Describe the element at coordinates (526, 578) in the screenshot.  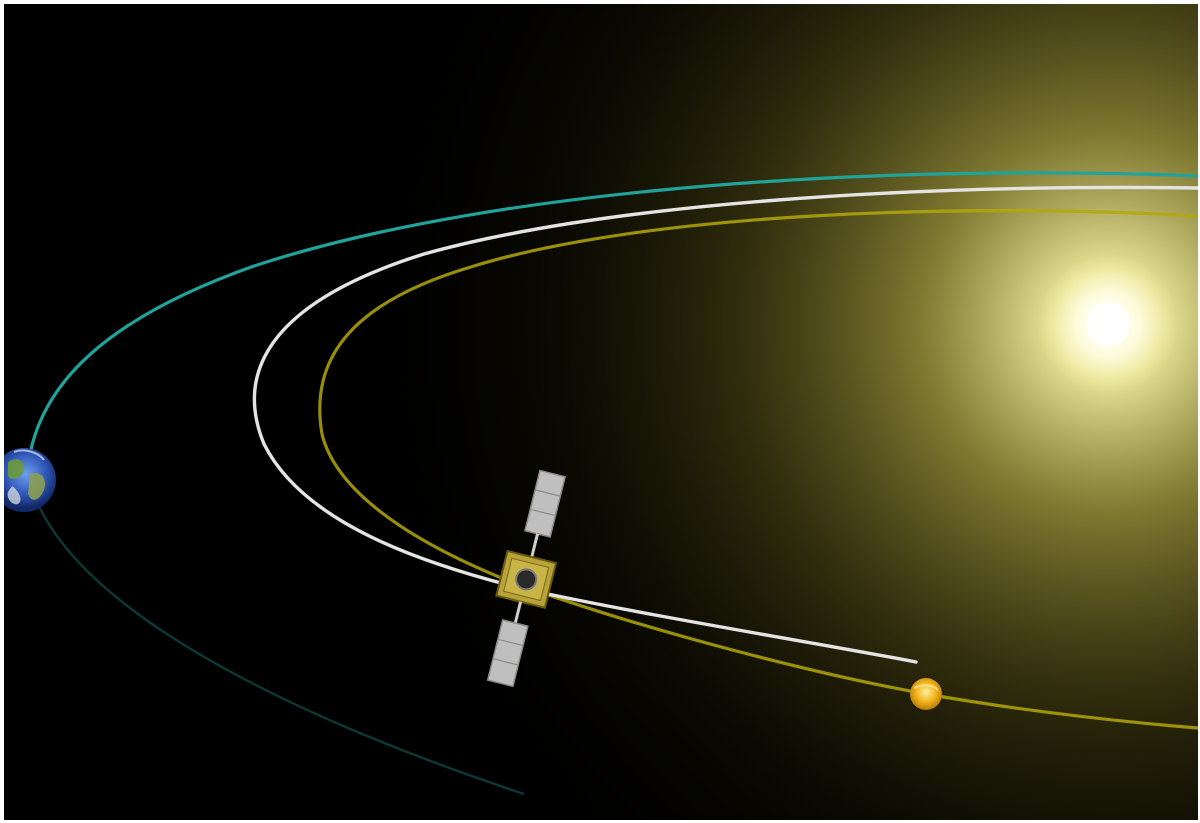
I see `spacecraft-icon` at that location.